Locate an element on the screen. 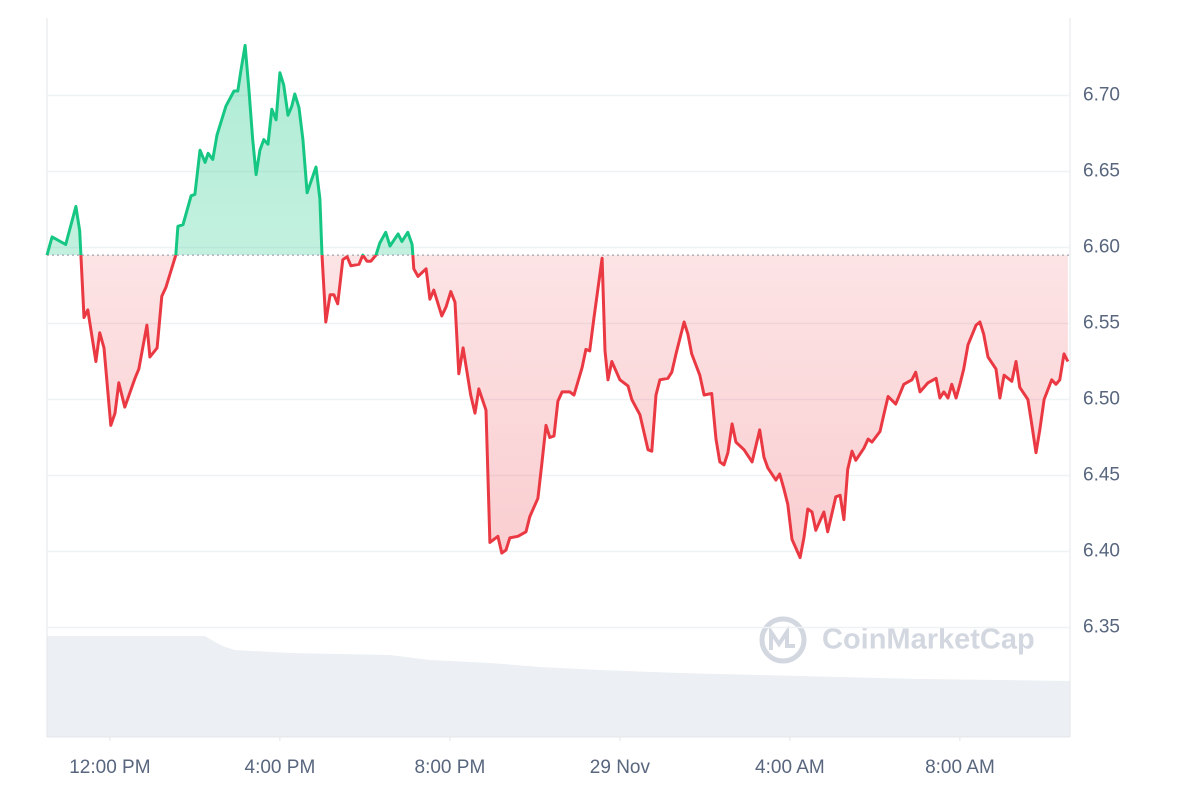 This screenshot has height=800, width=1200. price-line-up is located at coordinates (230, 149).